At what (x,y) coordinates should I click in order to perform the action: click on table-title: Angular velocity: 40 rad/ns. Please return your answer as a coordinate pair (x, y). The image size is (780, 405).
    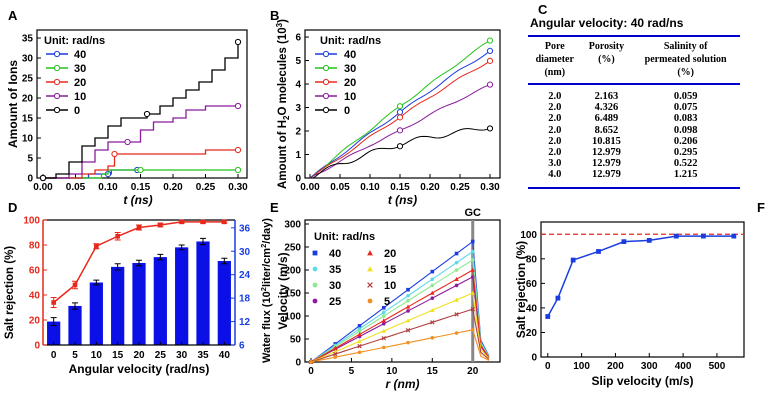
    Looking at the image, I should click on (607, 23).